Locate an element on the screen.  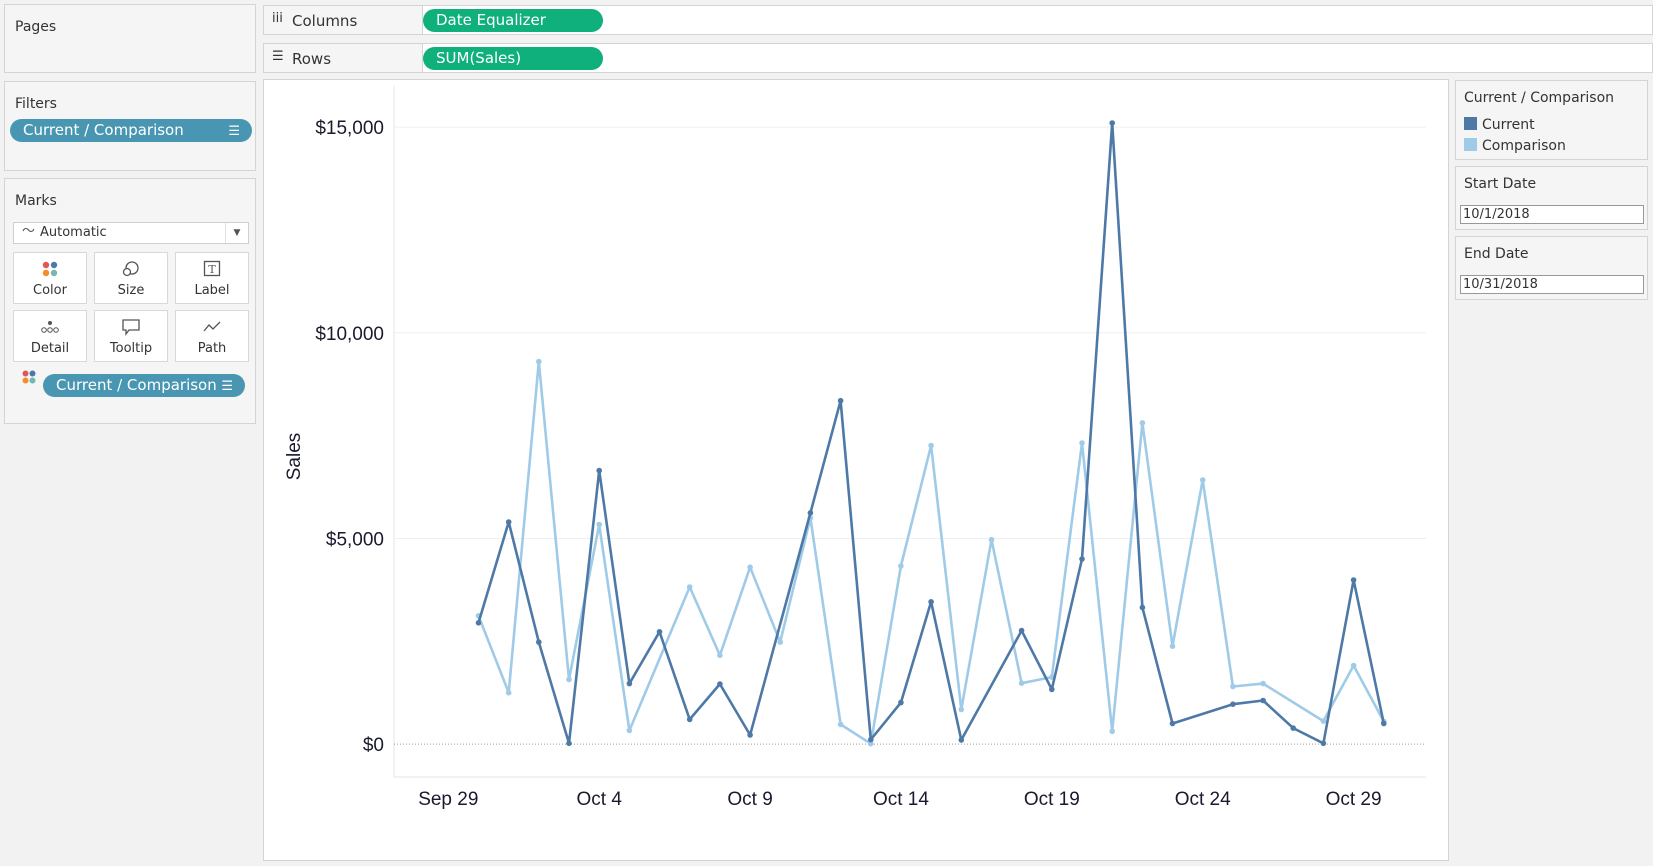
color-button: Color is located at coordinates (50, 278).